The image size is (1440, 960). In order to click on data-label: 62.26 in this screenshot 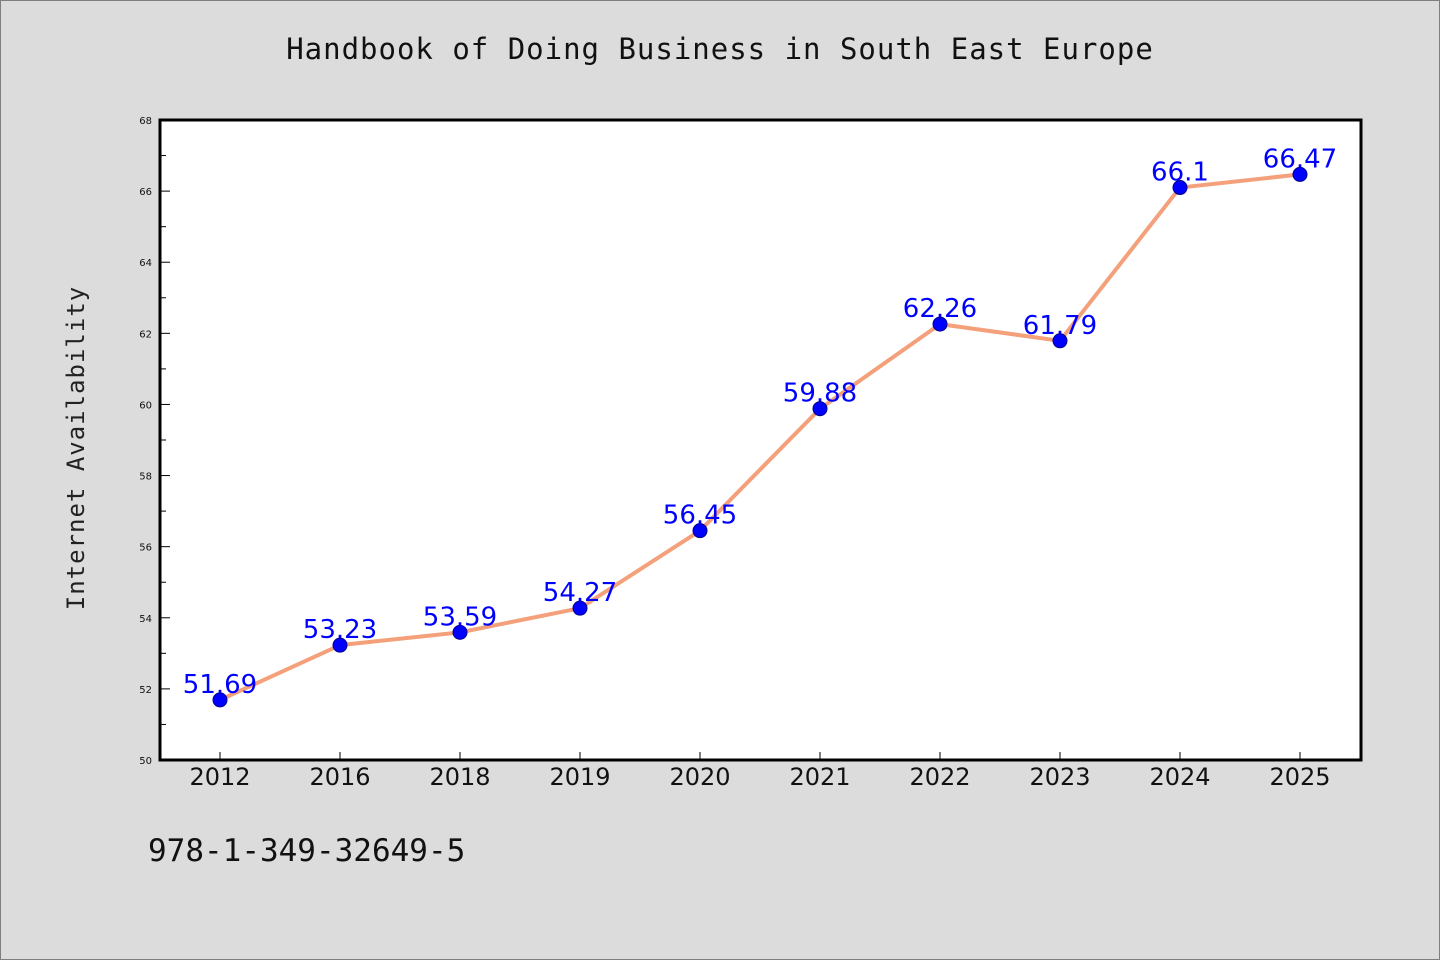, I will do `click(940, 309)`.